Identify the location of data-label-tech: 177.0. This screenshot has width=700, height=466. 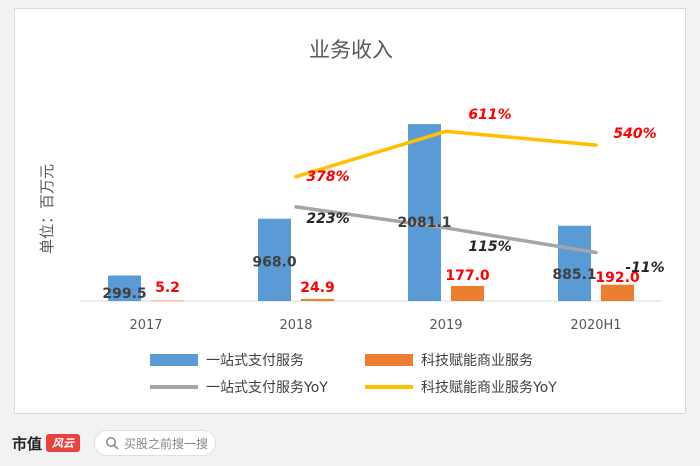
(467, 276).